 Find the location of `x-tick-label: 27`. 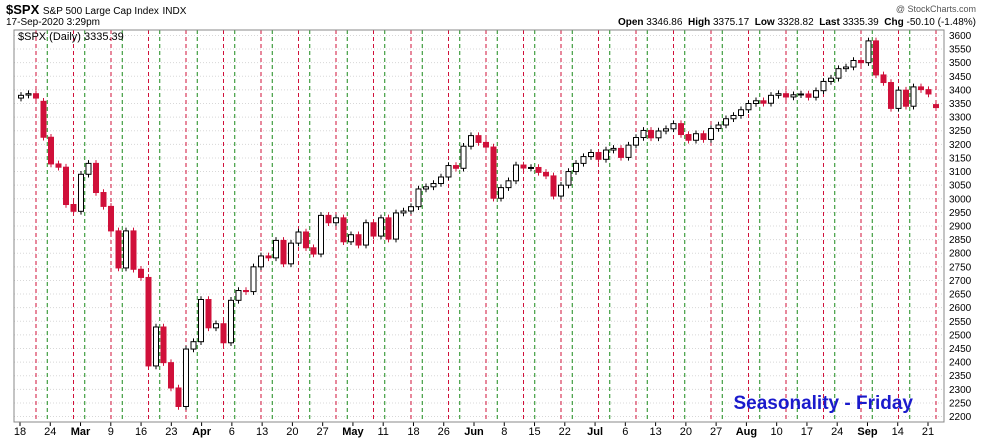

x-tick-label: 27 is located at coordinates (716, 432).